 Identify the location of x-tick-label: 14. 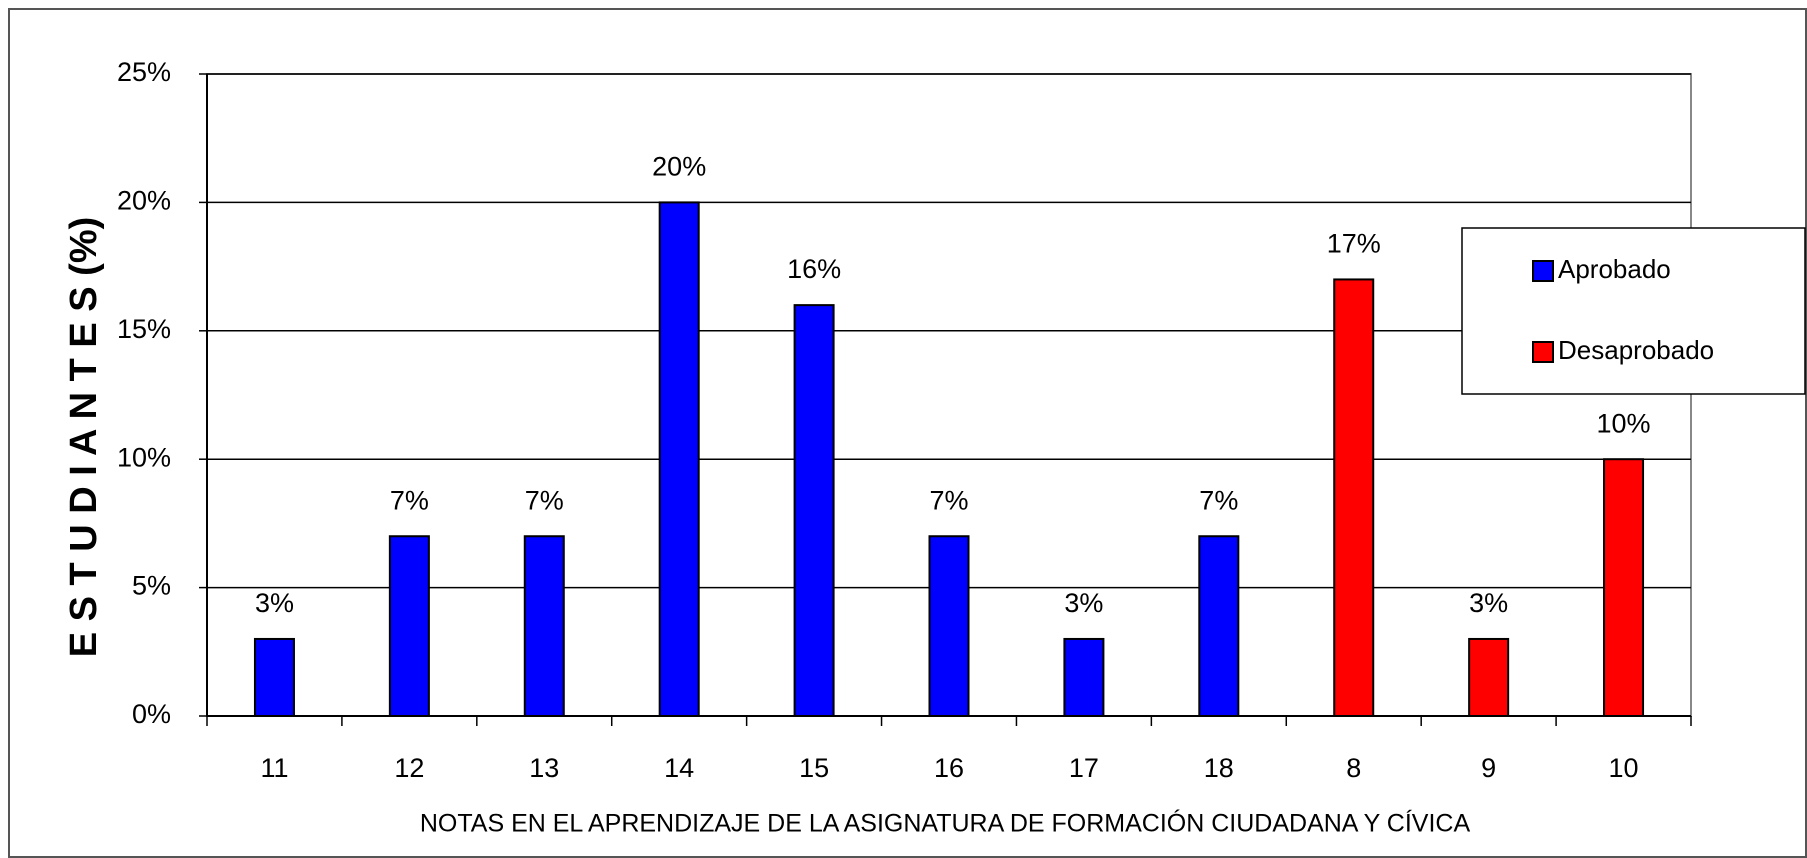
(679, 768).